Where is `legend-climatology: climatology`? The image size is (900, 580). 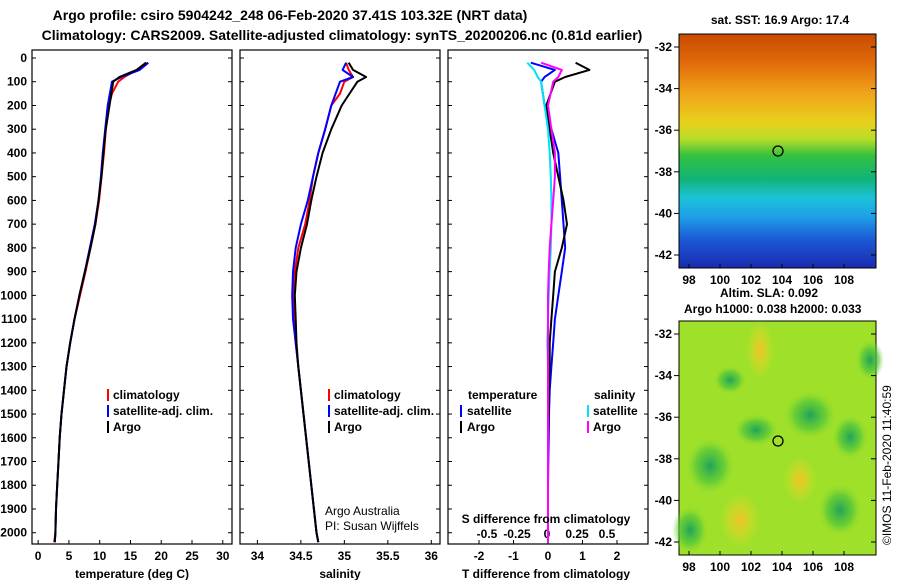
legend-climatology: climatology is located at coordinates (146, 395).